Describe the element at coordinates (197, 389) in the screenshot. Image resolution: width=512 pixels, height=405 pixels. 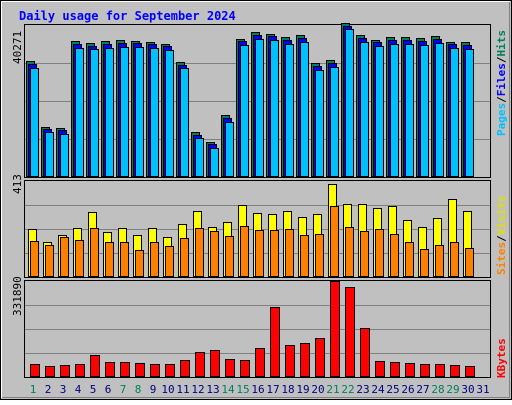
I see `x-label-day-12: 12` at that location.